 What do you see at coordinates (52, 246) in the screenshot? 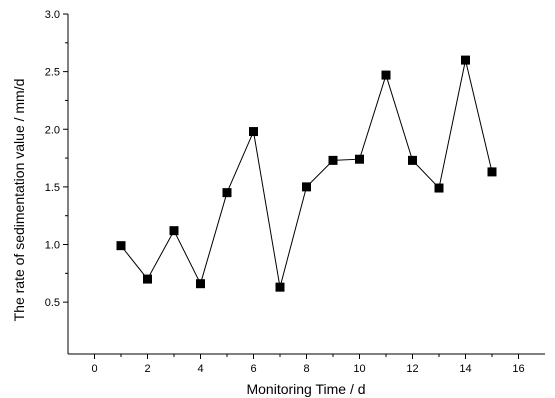
I see `y-tick-label: 1.0` at bounding box center [52, 246].